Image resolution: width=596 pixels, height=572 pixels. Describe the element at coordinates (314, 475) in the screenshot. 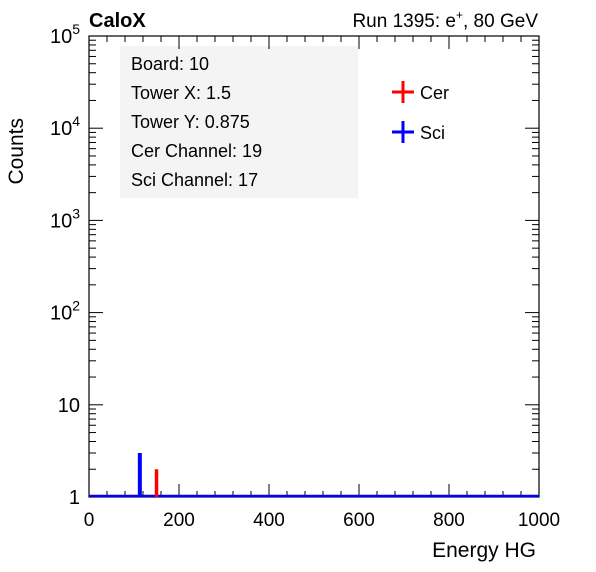

I see `marks` at that location.